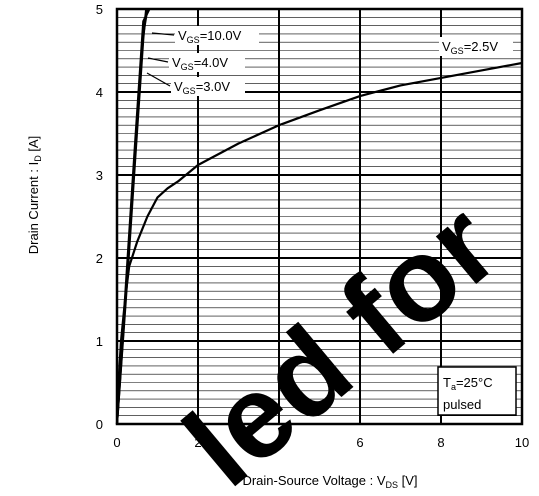 Image resolution: width=539 pixels, height=496 pixels. Describe the element at coordinates (321, 442) in the screenshot. I see `x-tick-labels: 0 2 4 6 8 10` at that location.